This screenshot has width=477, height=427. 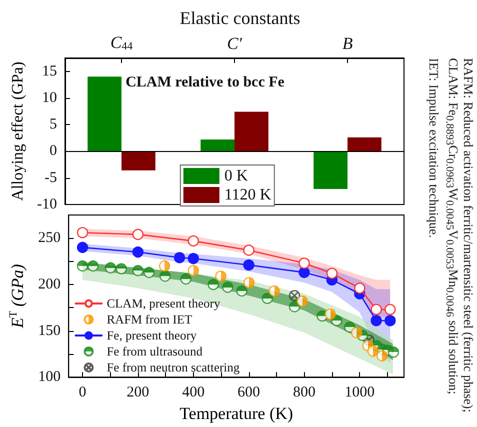 I want to click on y-tick-label: 250, so click(x=49, y=238).